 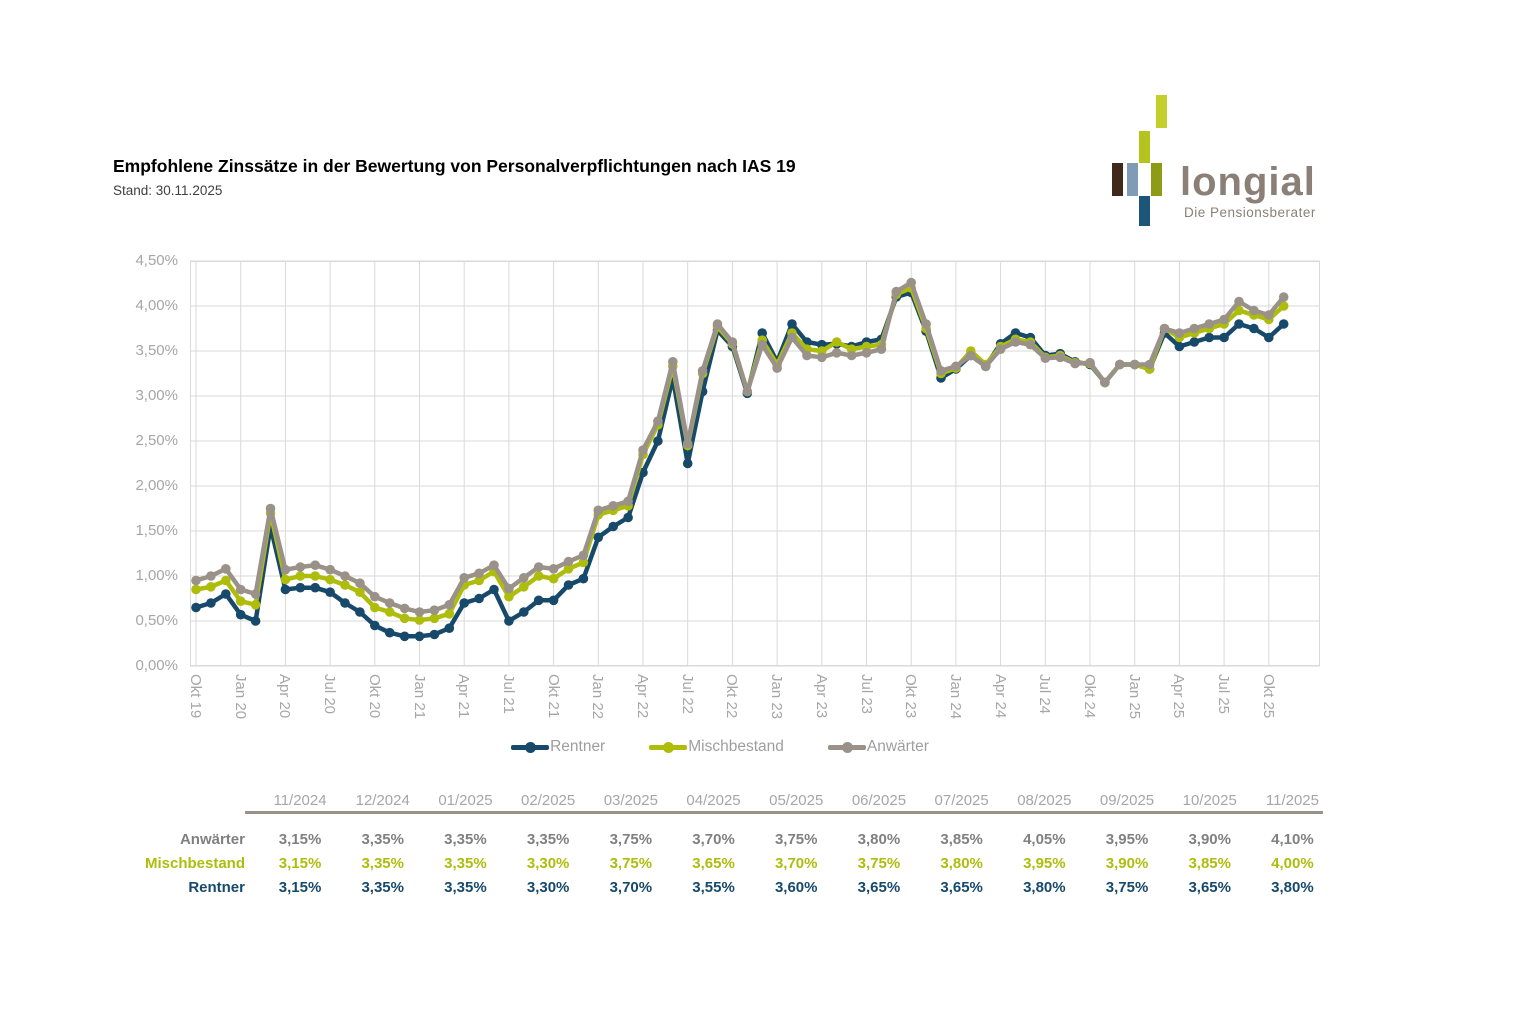 I want to click on x-axis-label: Jul 25, so click(x=1224, y=694).